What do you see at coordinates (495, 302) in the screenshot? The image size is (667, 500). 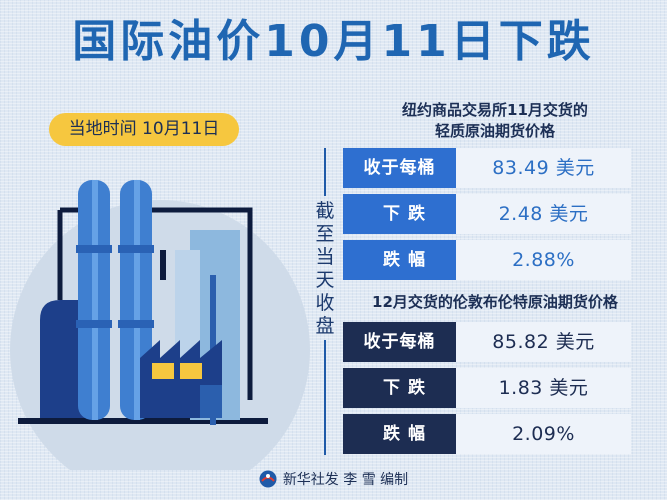 I see `section2-title: 12月交货的伦敦布伦特原油期货价格` at bounding box center [495, 302].